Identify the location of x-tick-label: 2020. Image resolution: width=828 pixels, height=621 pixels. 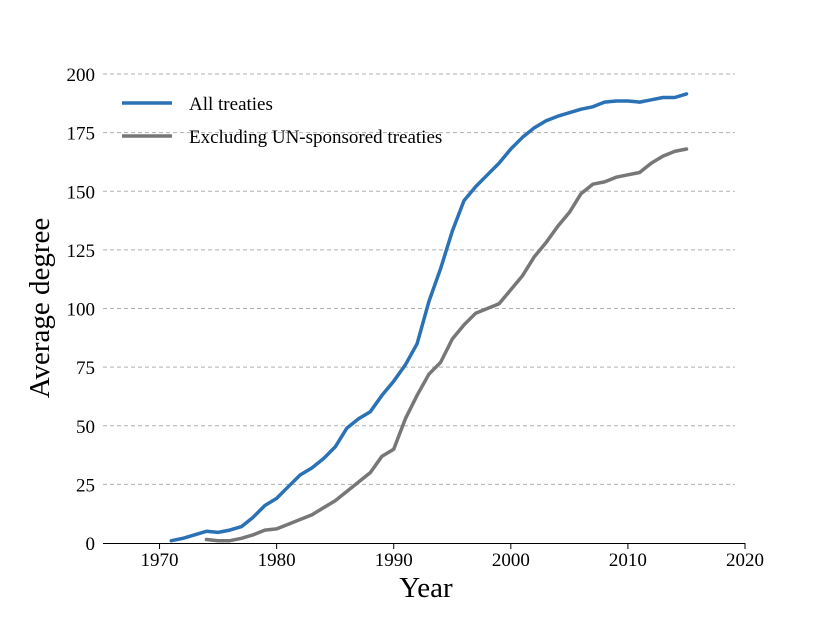
(745, 560).